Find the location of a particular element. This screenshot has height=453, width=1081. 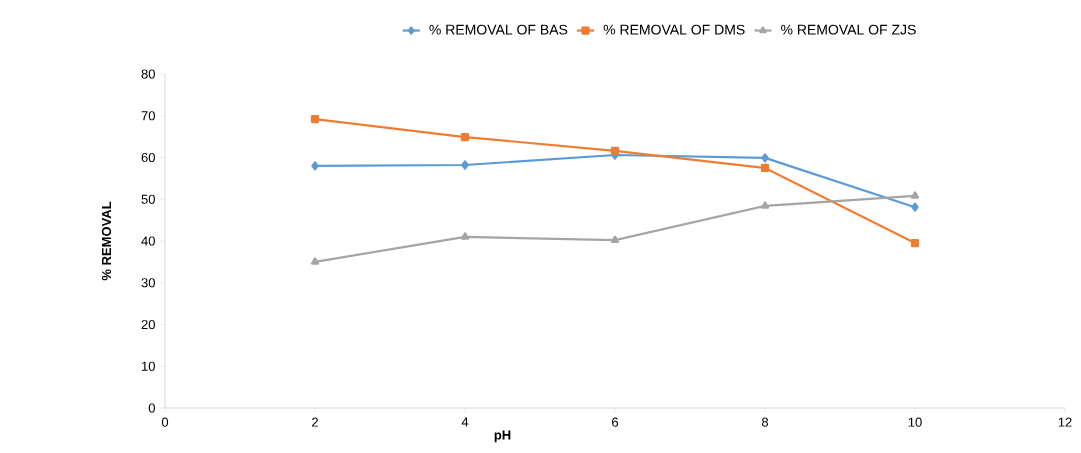

y-axis-title: % REMOVAL is located at coordinates (106, 241).